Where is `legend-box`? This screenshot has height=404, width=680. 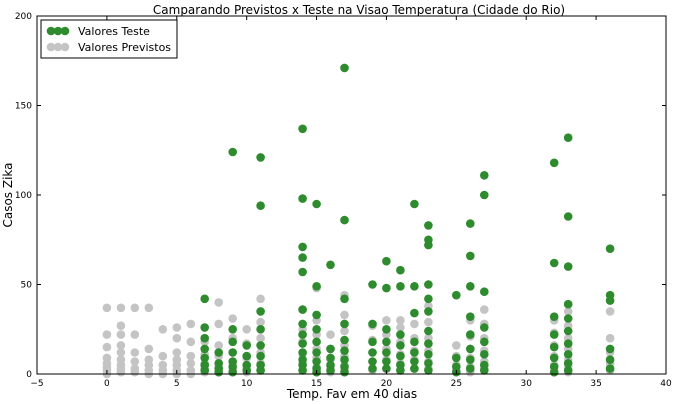
legend-box is located at coordinates (109, 39).